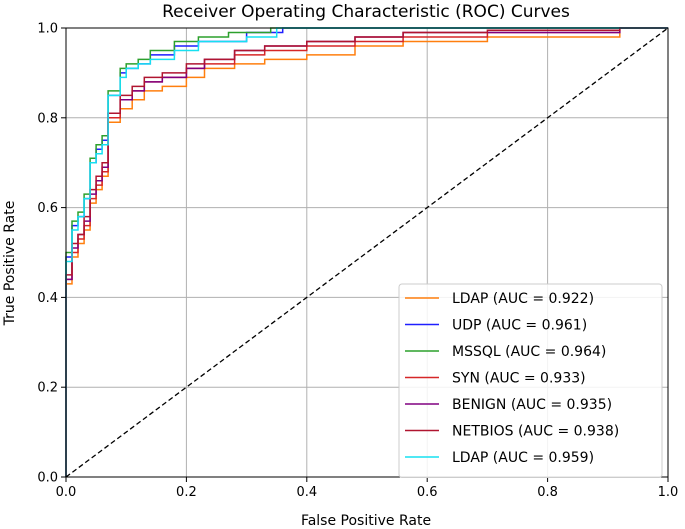 Image resolution: width=685 pixels, height=529 pixels. Describe the element at coordinates (523, 299) in the screenshot. I see `legend-label: LDAP (AUC = 0.922)` at that location.